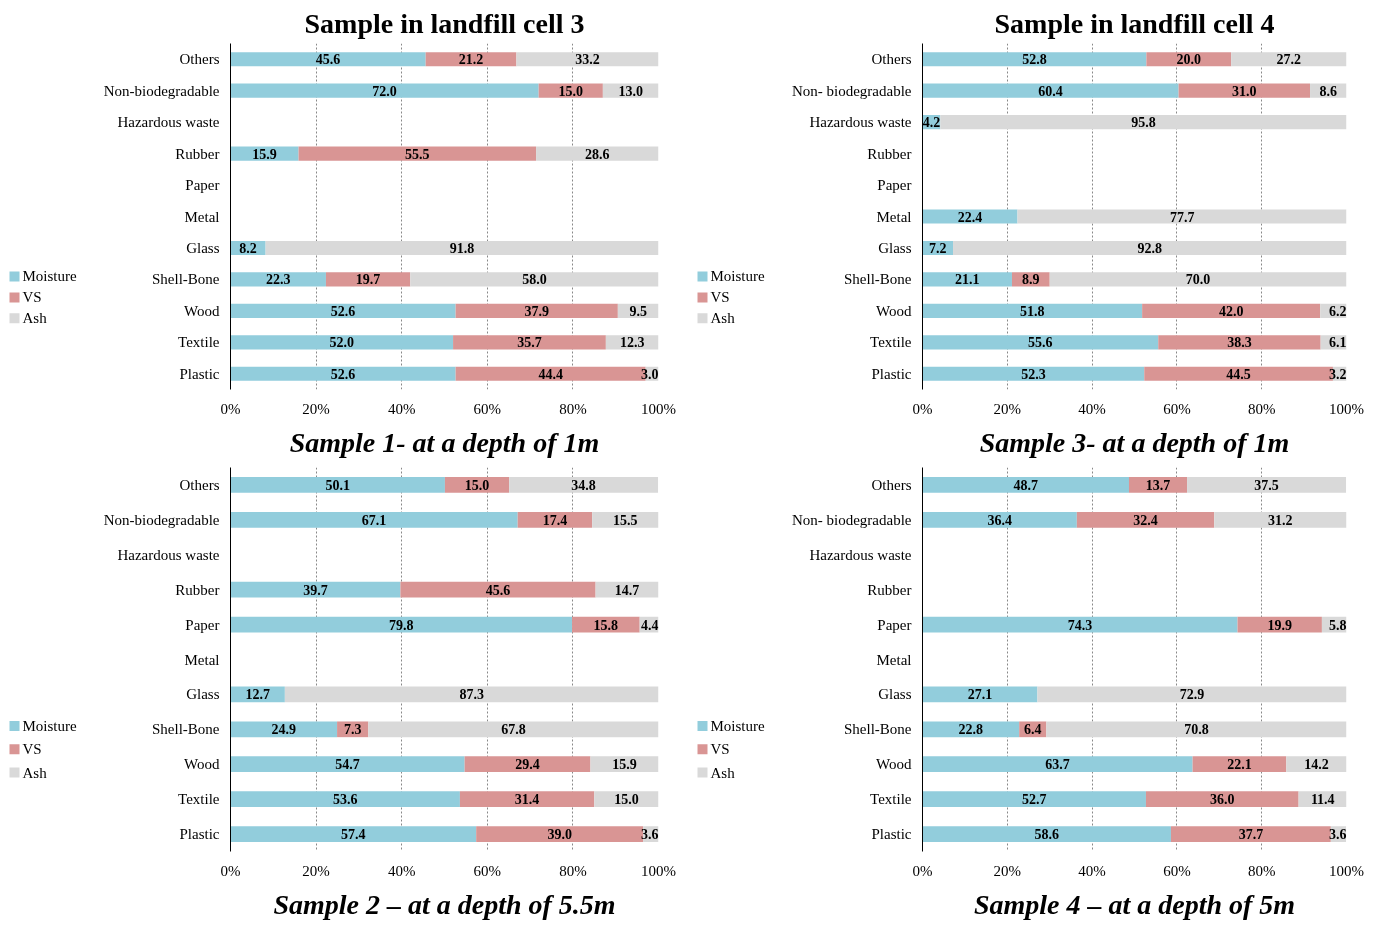  What do you see at coordinates (1150, 248) in the screenshot?
I see `data-label: 92.8` at bounding box center [1150, 248].